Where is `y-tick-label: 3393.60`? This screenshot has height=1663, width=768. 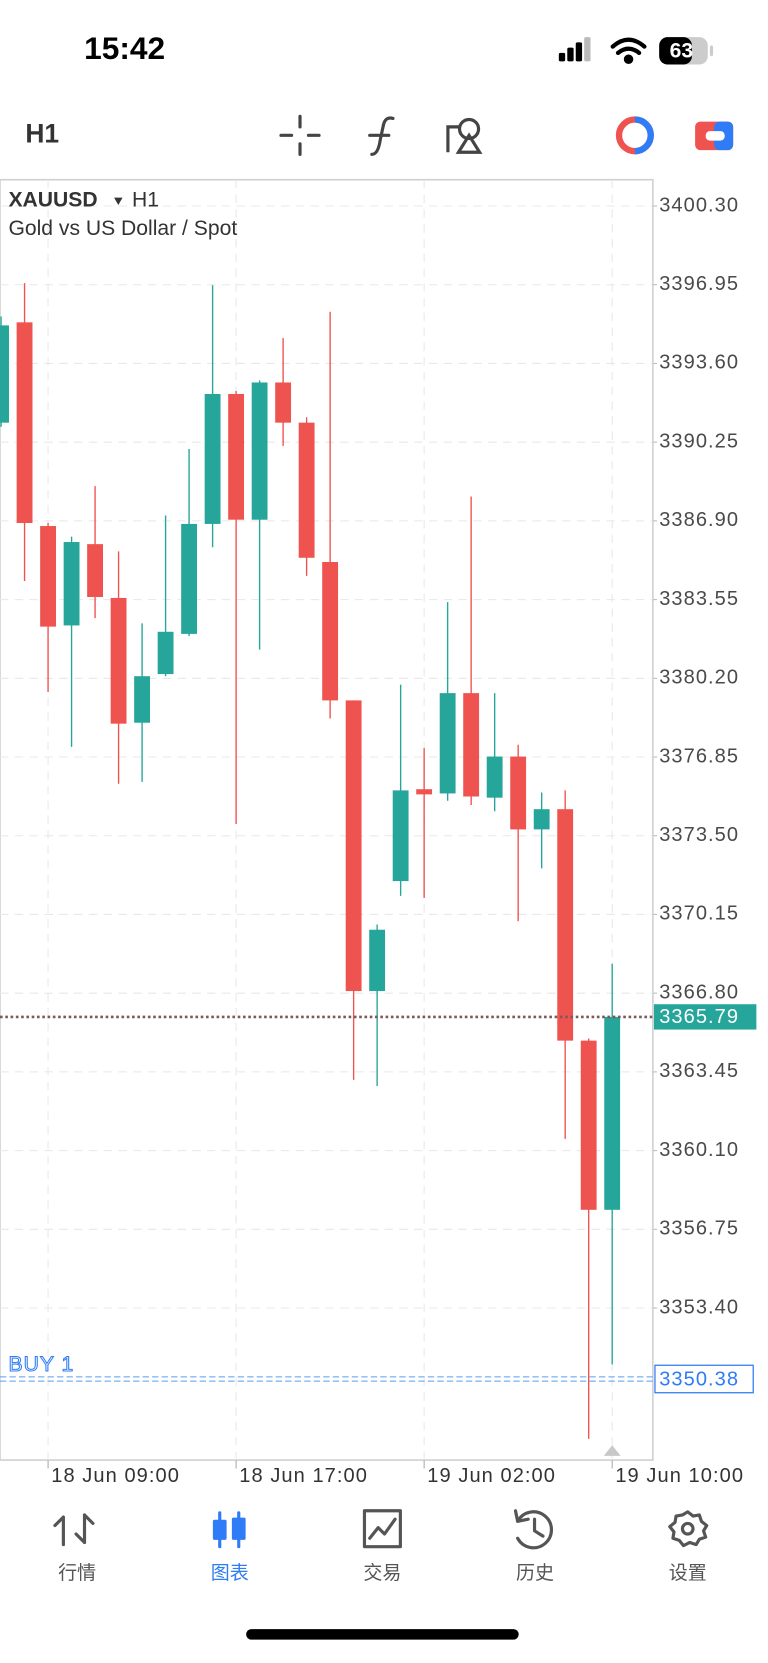
y-tick-label: 3393.60 is located at coordinates (699, 363).